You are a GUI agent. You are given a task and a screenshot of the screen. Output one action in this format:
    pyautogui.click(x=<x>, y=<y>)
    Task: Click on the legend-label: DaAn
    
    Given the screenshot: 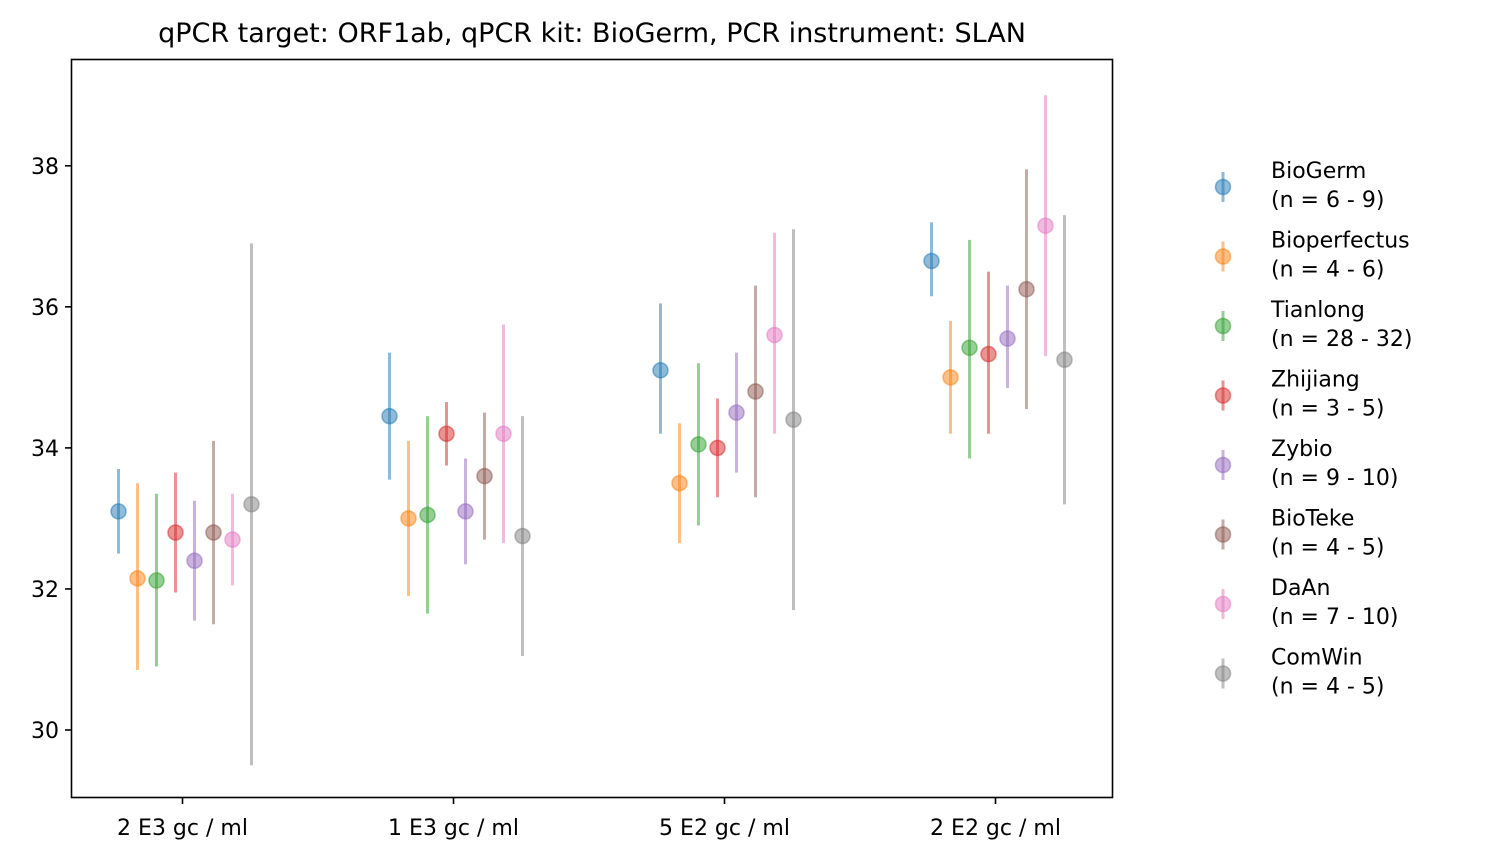 What is the action you would take?
    pyautogui.click(x=1300, y=588)
    